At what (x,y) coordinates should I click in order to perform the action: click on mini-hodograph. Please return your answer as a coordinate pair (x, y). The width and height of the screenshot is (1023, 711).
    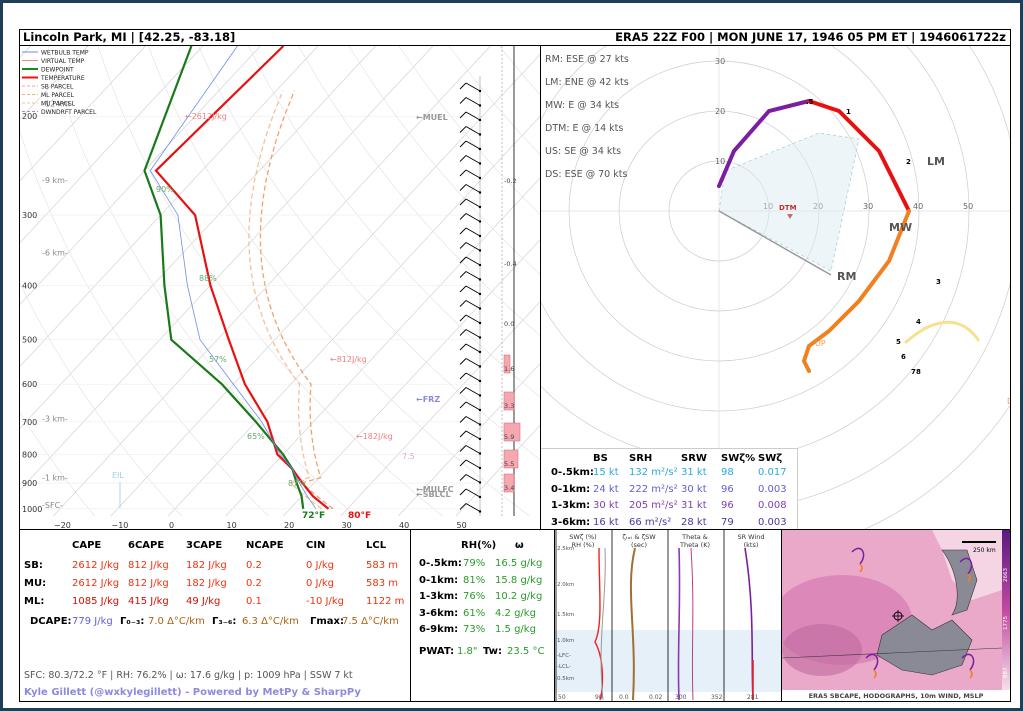
    Looking at the image, I should click on (966, 566).